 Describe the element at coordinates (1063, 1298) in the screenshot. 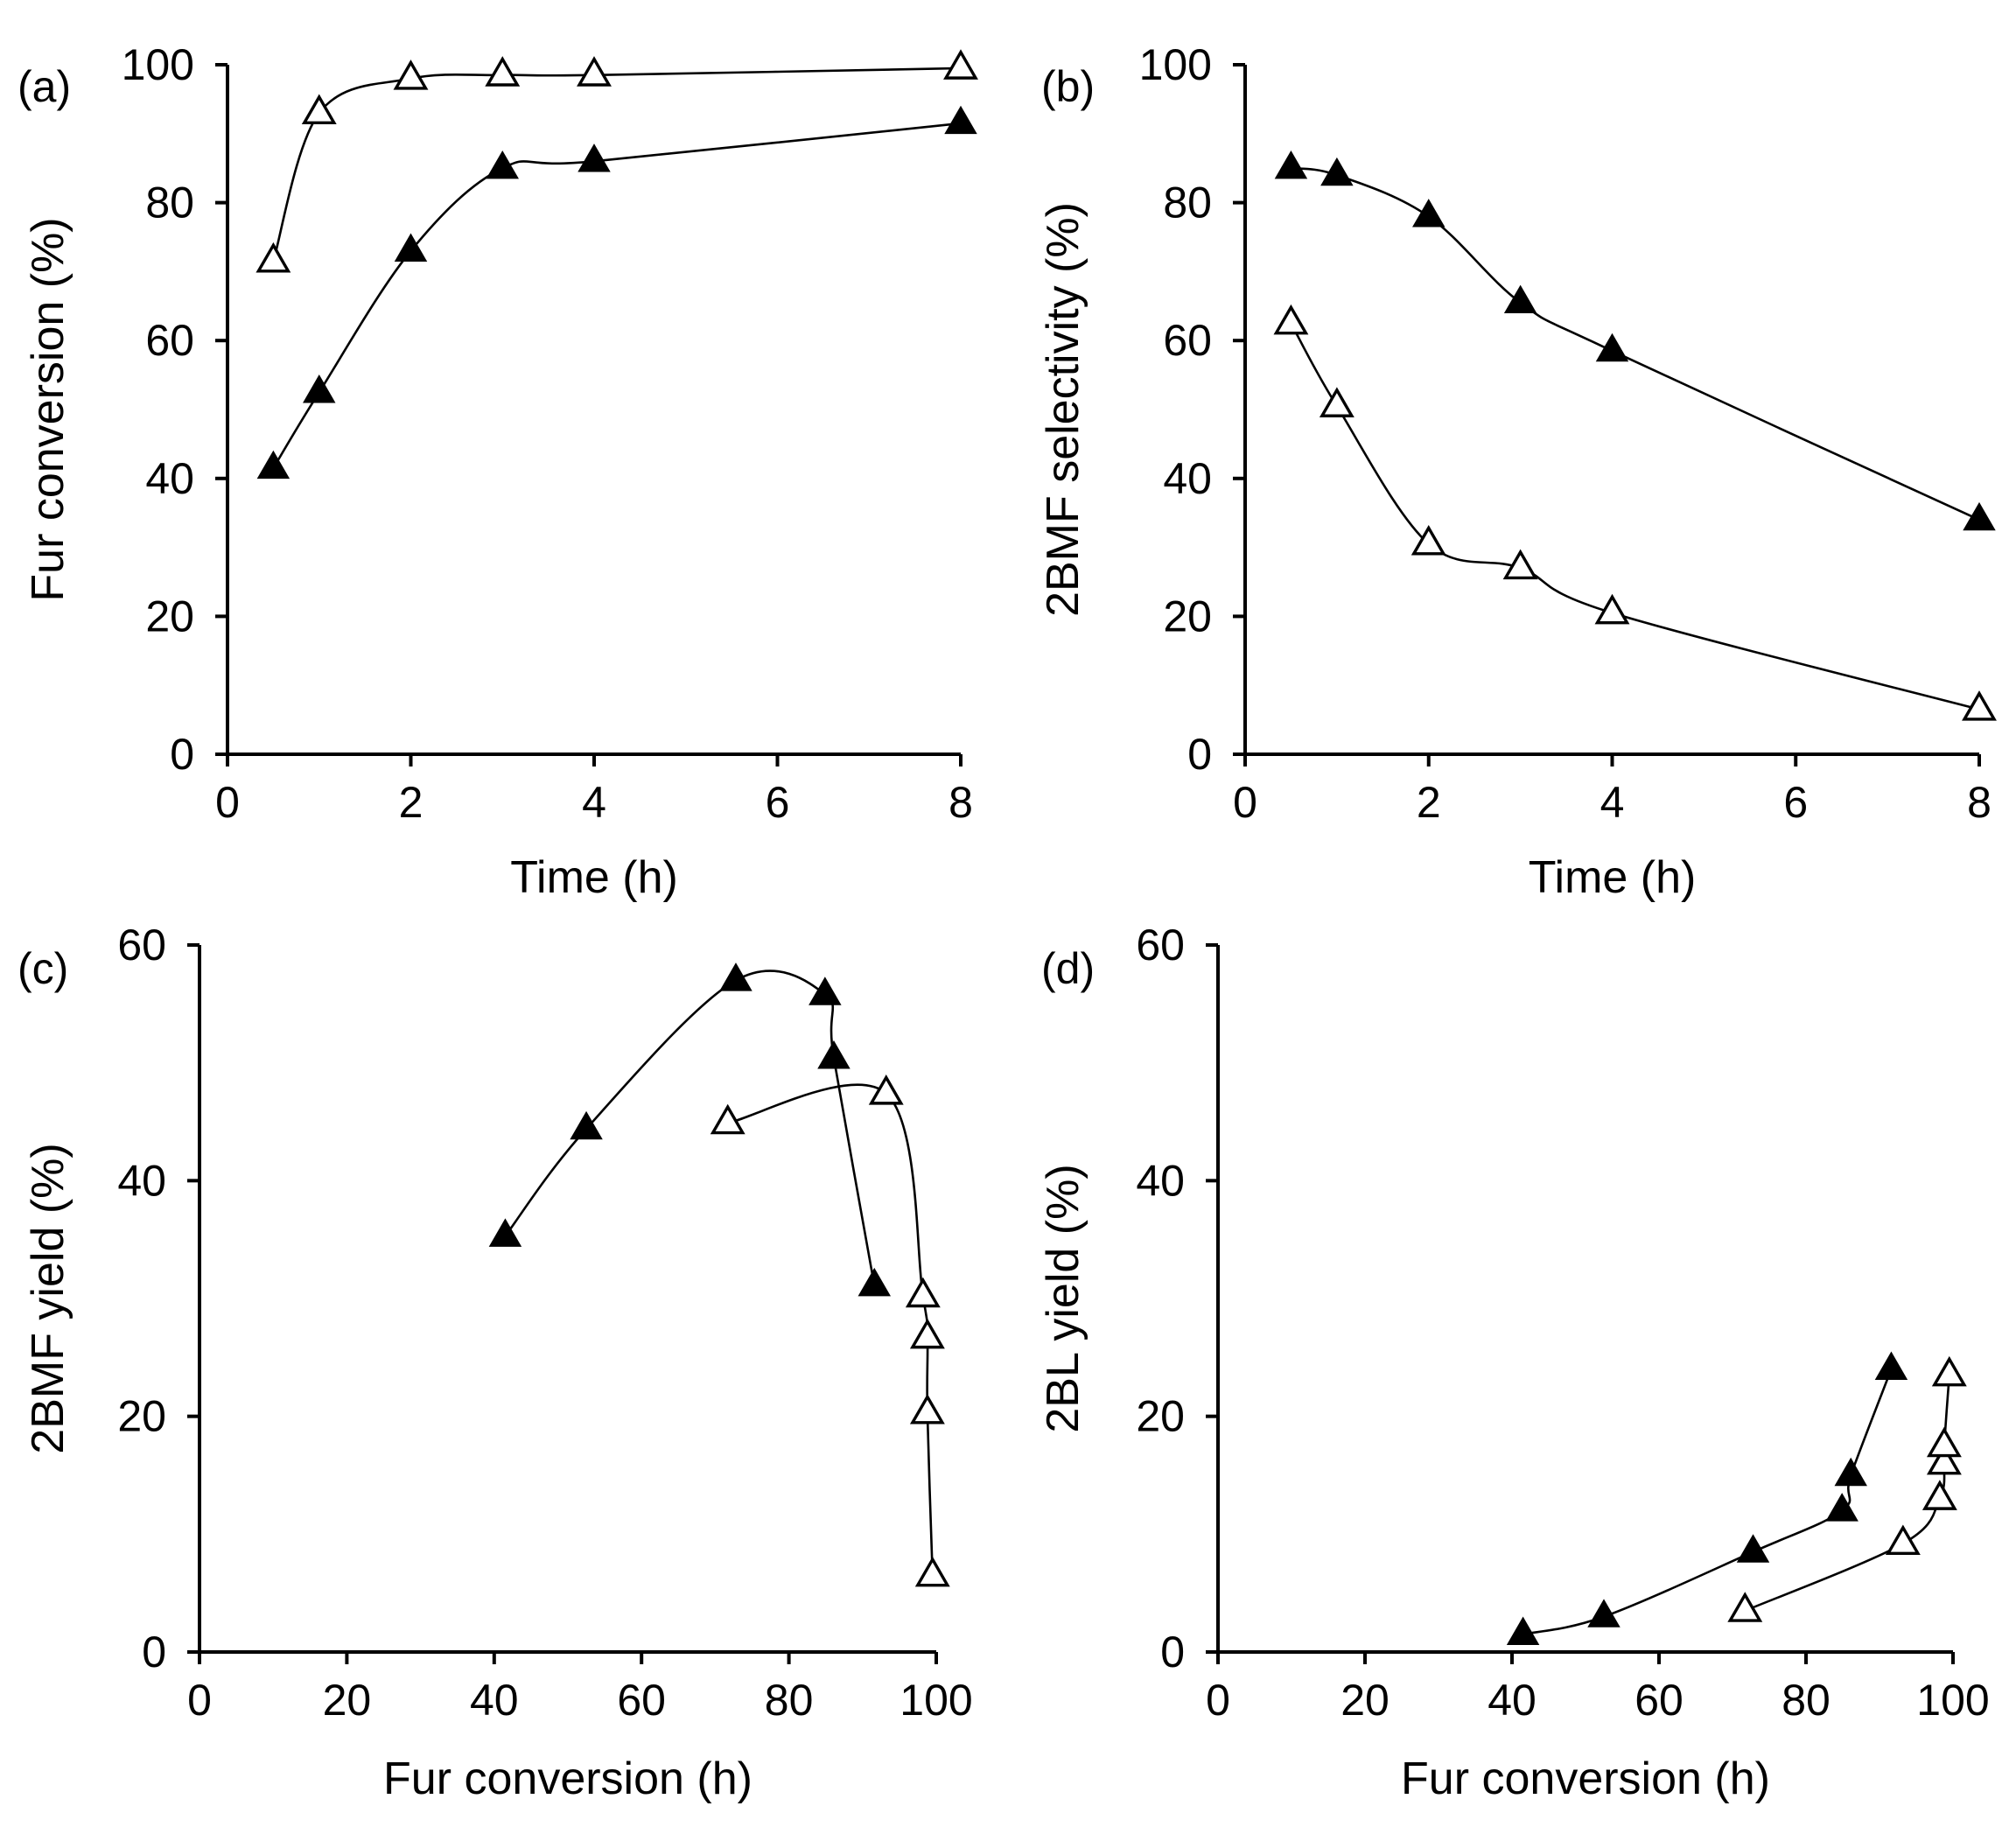

I see `y-axis-title: 2BL yield (%)` at that location.